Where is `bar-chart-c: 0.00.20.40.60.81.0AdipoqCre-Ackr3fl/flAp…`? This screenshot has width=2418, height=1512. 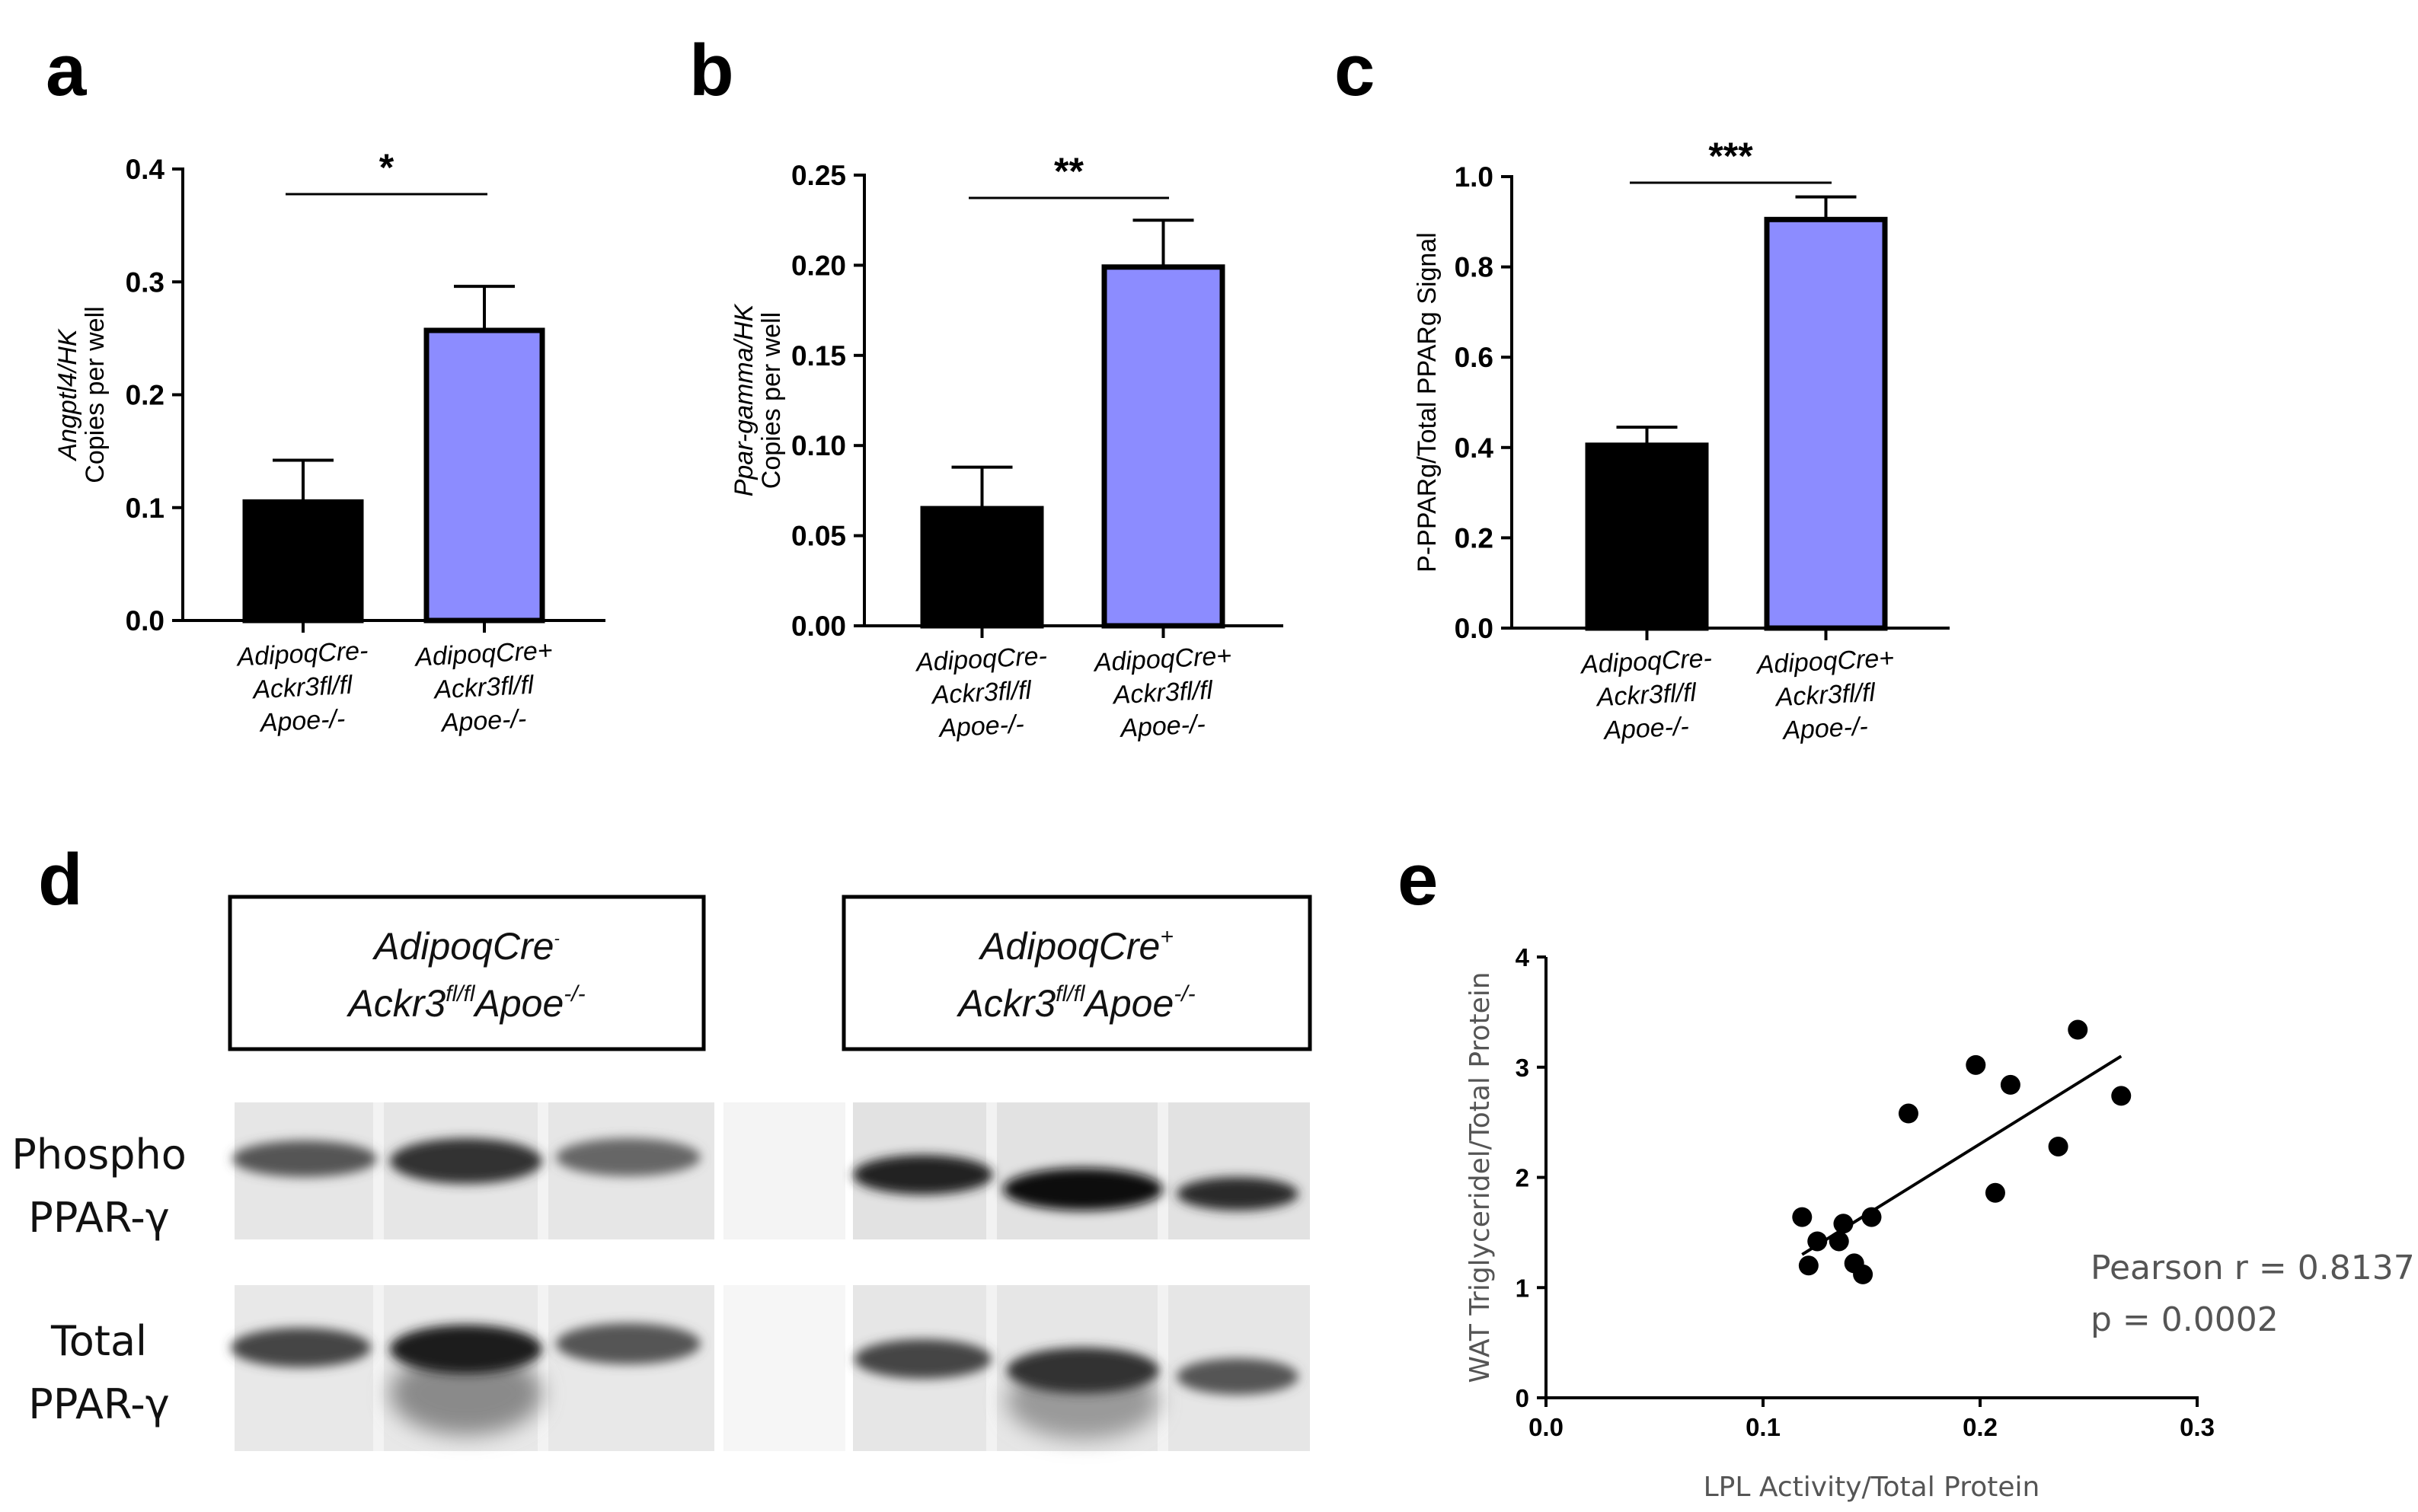 bar-chart-c: 0.00.20.40.60.81.0AdipoqCre-Ackr3fl/flAp… is located at coordinates (1682, 440).